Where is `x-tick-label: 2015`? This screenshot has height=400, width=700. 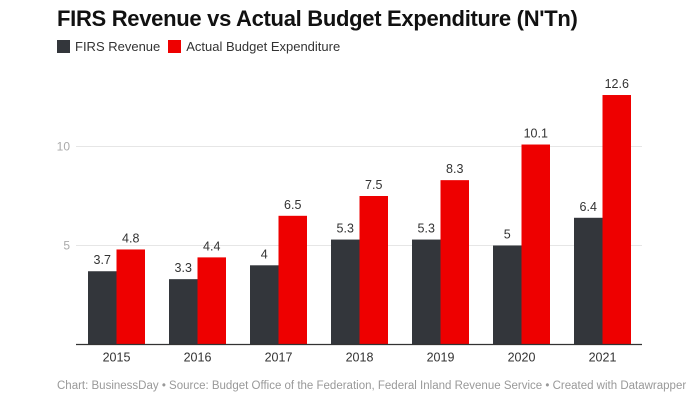
x-tick-label: 2015 is located at coordinates (117, 358).